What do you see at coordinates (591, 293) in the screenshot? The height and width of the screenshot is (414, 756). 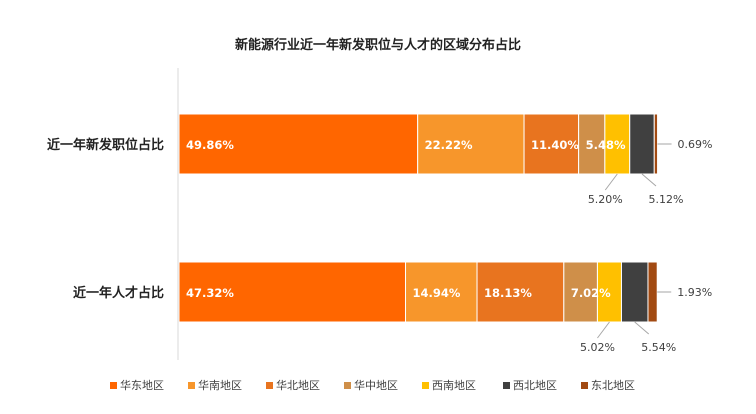 I see `data-label: 7.02%` at bounding box center [591, 293].